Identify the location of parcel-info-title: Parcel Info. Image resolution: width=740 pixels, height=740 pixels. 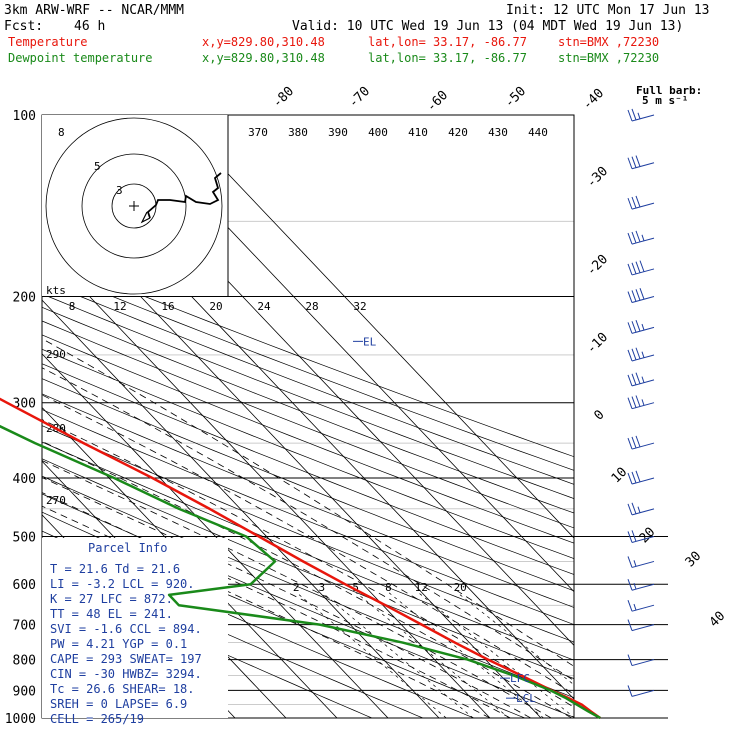
(127, 548).